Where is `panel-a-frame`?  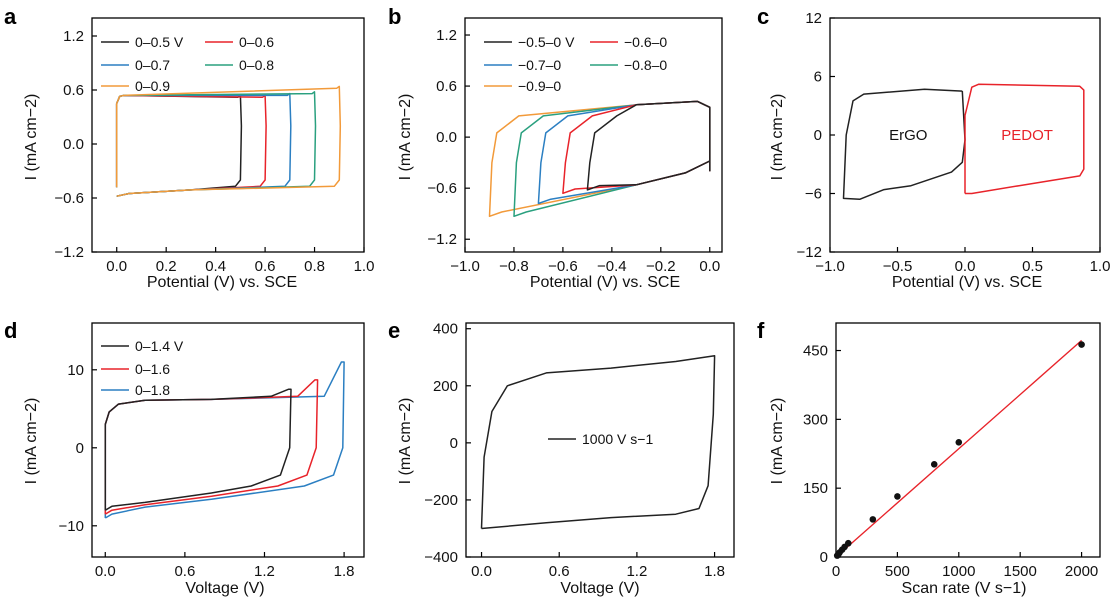 panel-a-frame is located at coordinates (228, 135).